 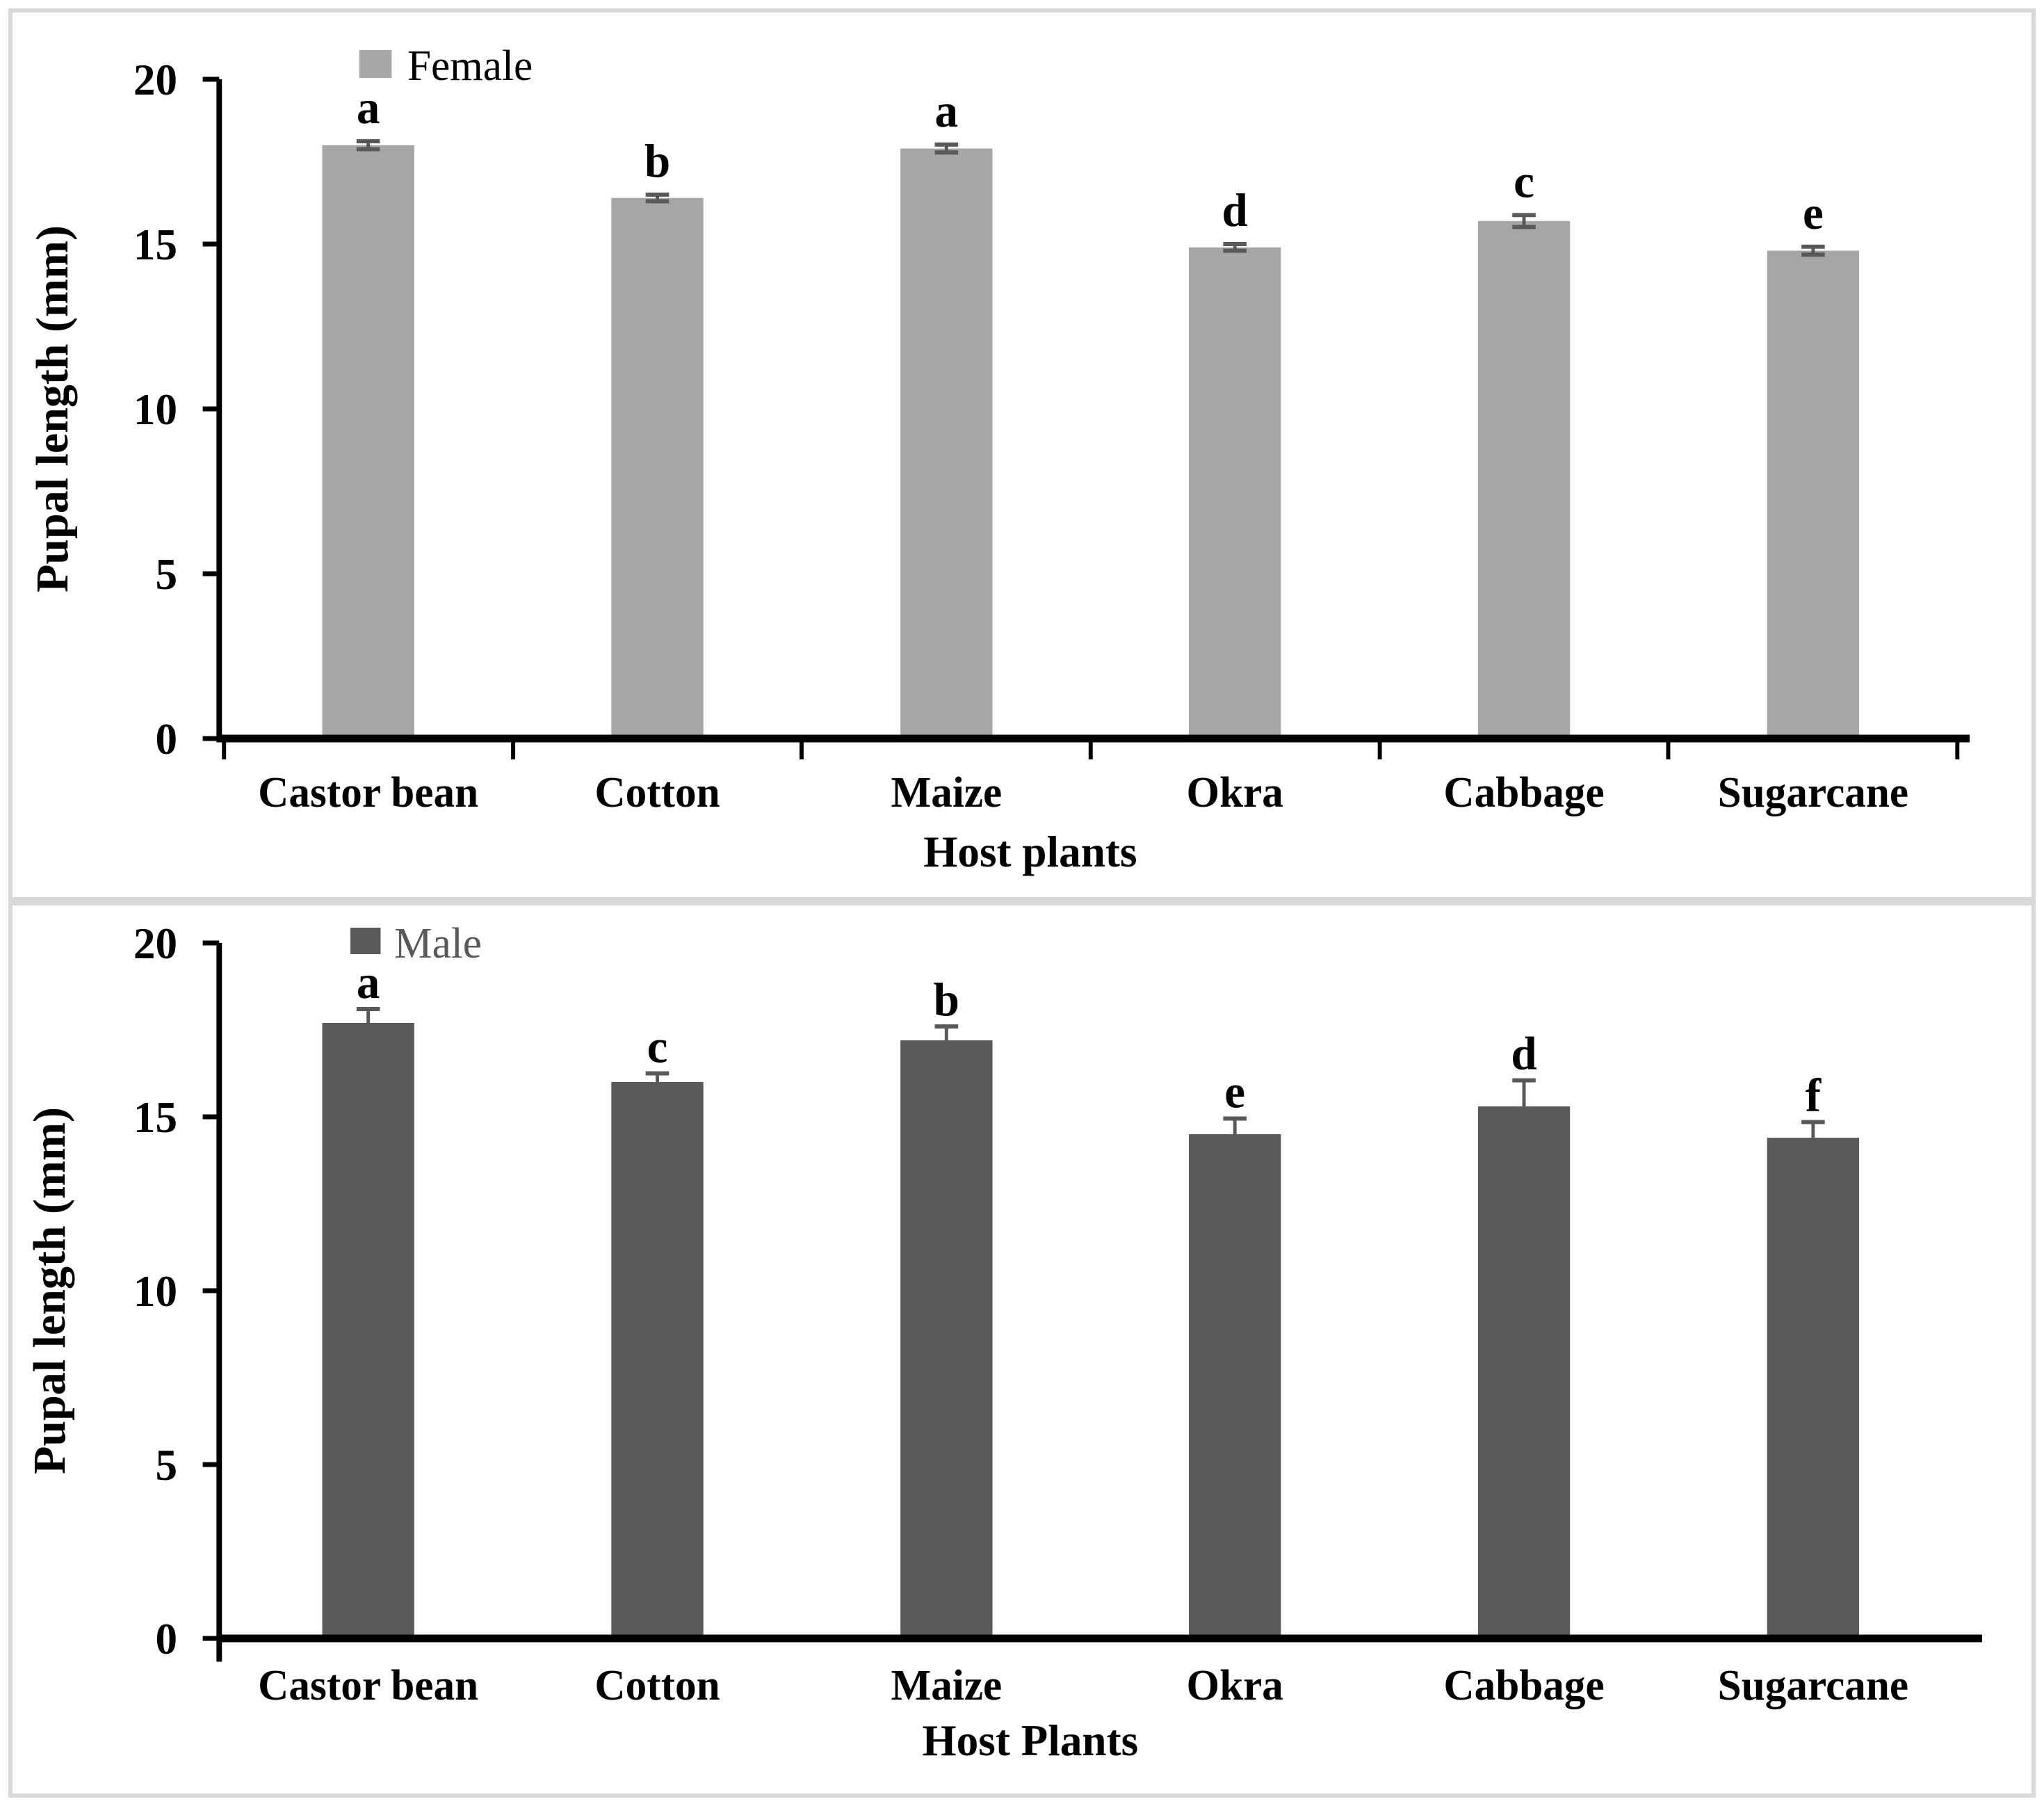 I want to click on legend-label: Male, so click(x=438, y=943).